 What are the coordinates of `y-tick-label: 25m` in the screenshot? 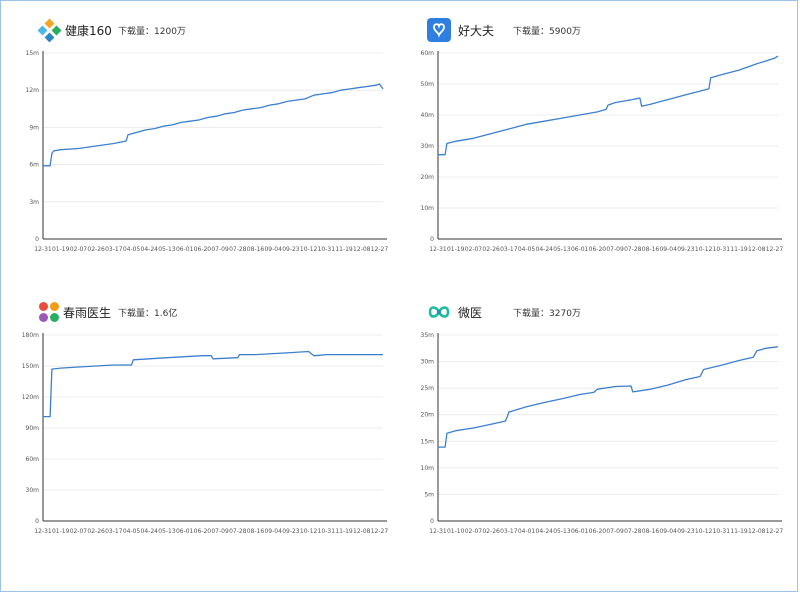 It's located at (428, 388).